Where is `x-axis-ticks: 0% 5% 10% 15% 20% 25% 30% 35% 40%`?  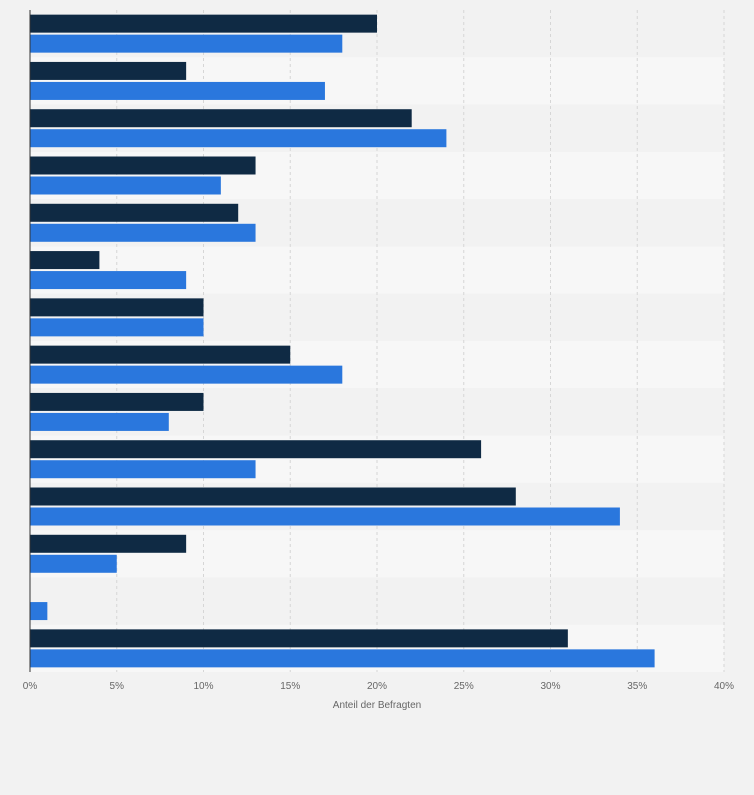
x-axis-ticks: 0% 5% 10% 15% 20% 25% 30% 35% 40% is located at coordinates (378, 686).